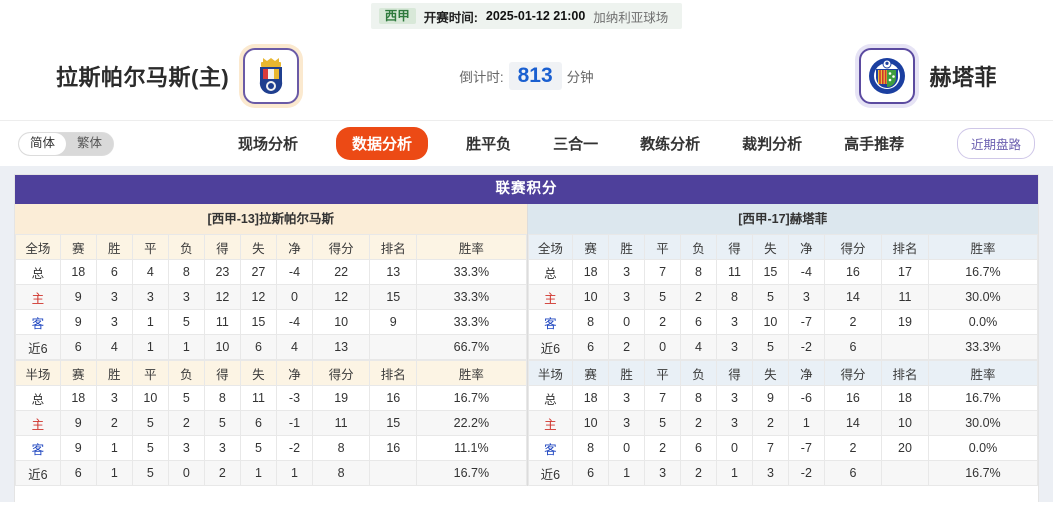  Describe the element at coordinates (783, 398) in the screenshot. I see `table-row: 总 18 3 7 8 3 9 -6 16 18 16.7%` at that location.